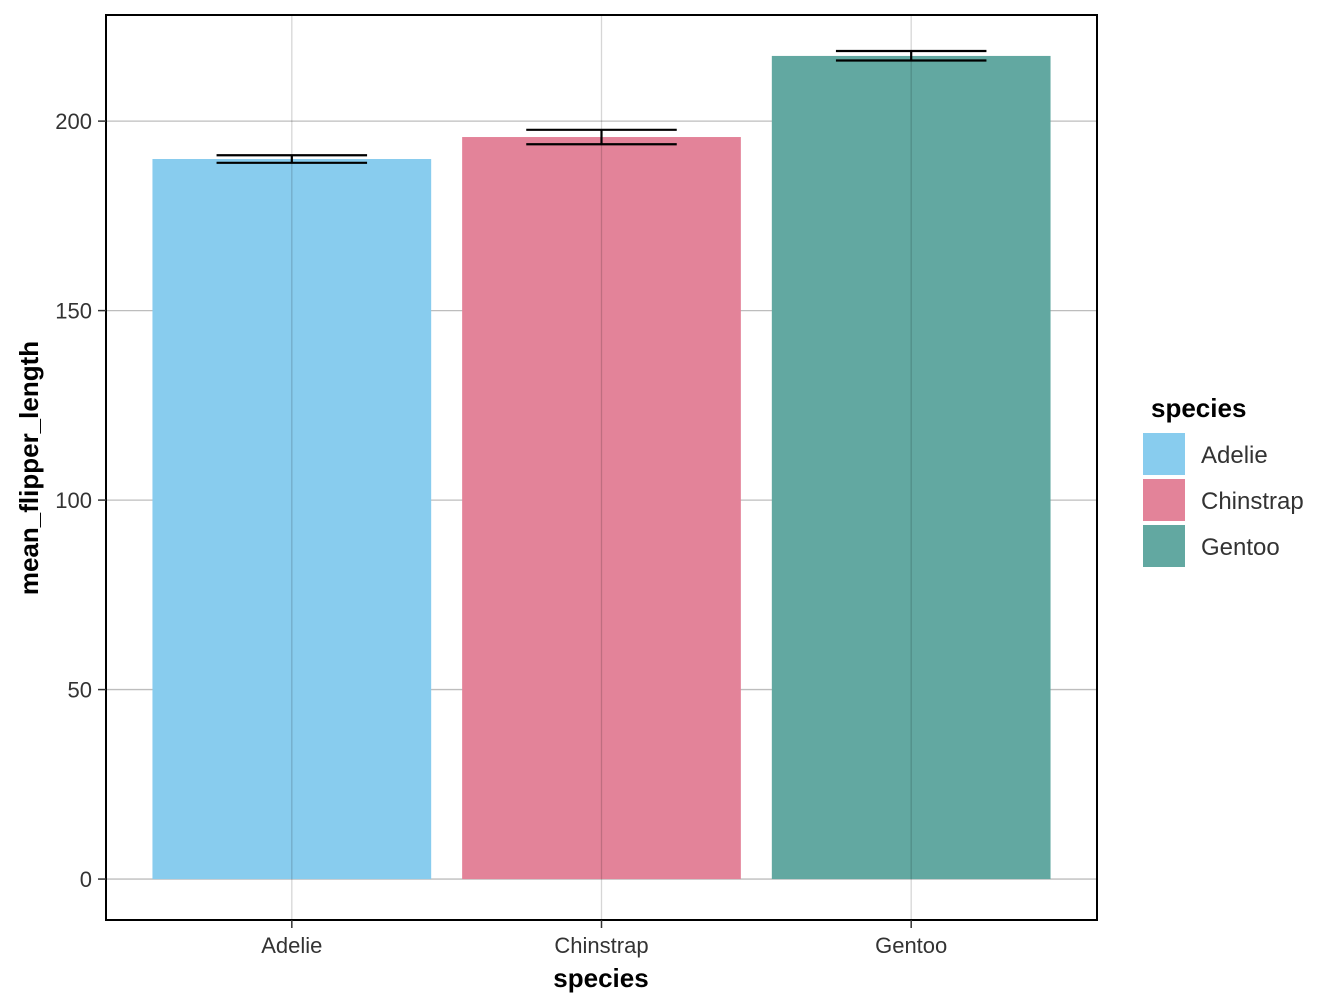 This screenshot has height=1008, width=1344. What do you see at coordinates (86, 879) in the screenshot?
I see `y-tick-label-0: 0` at bounding box center [86, 879].